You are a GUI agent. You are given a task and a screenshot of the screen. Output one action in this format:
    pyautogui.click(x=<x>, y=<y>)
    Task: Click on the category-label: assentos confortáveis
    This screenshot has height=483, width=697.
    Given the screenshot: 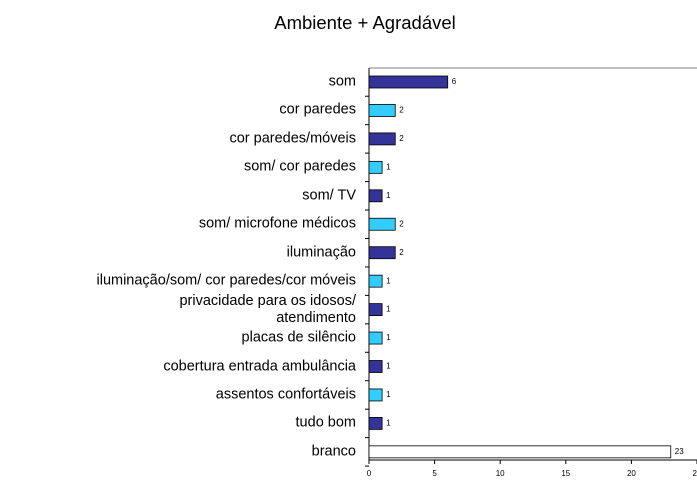 What is the action you would take?
    pyautogui.click(x=285, y=394)
    